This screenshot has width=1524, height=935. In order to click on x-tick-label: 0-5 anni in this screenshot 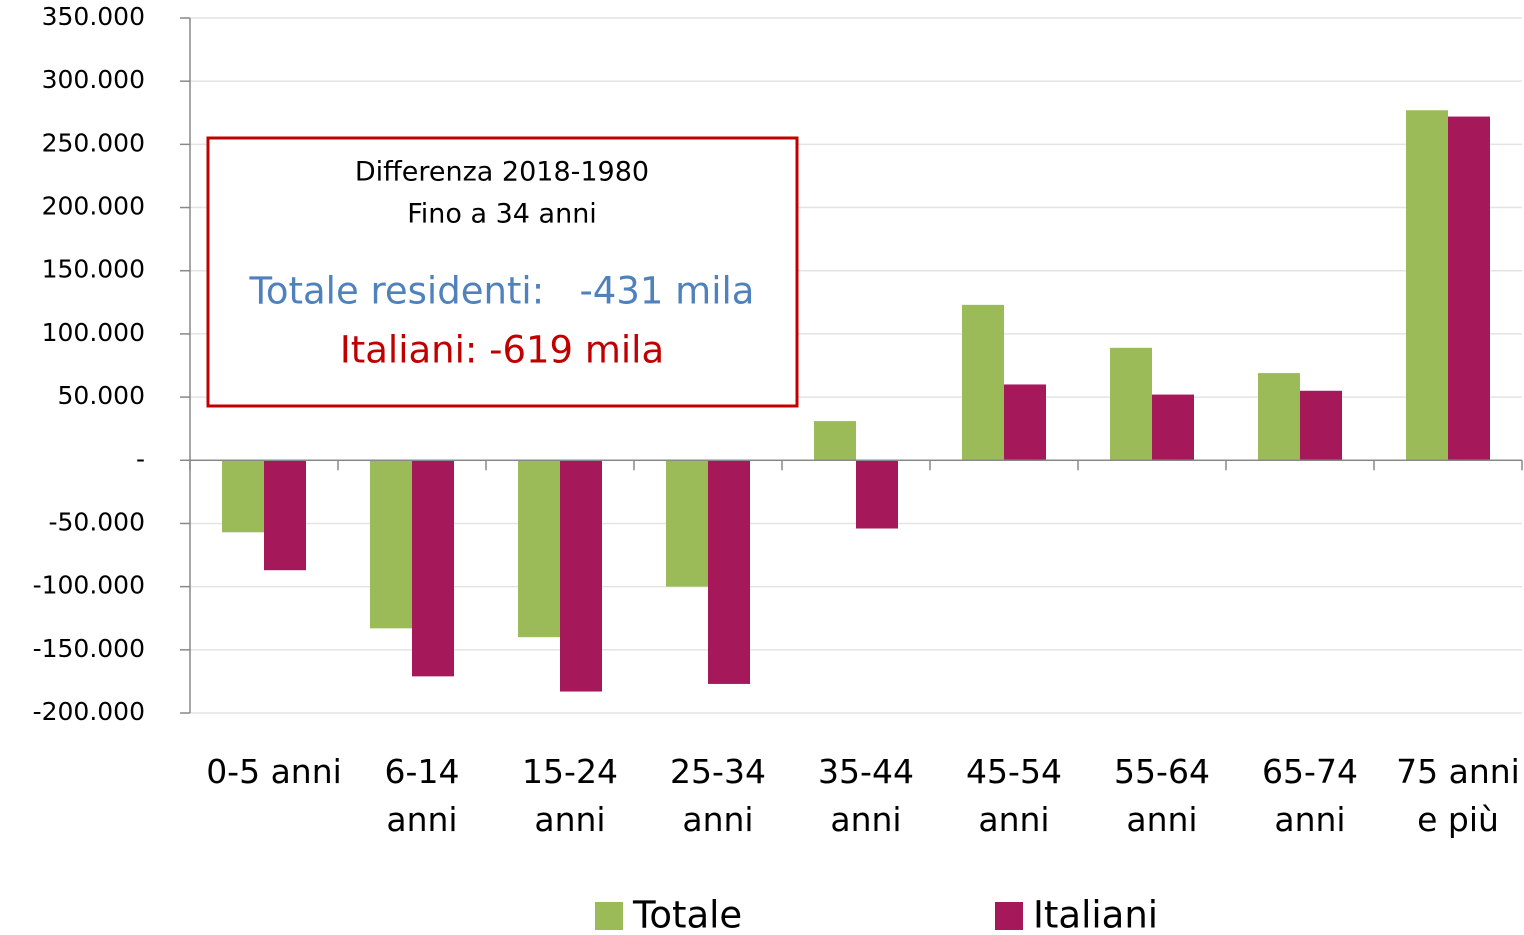, I will do `click(274, 771)`.